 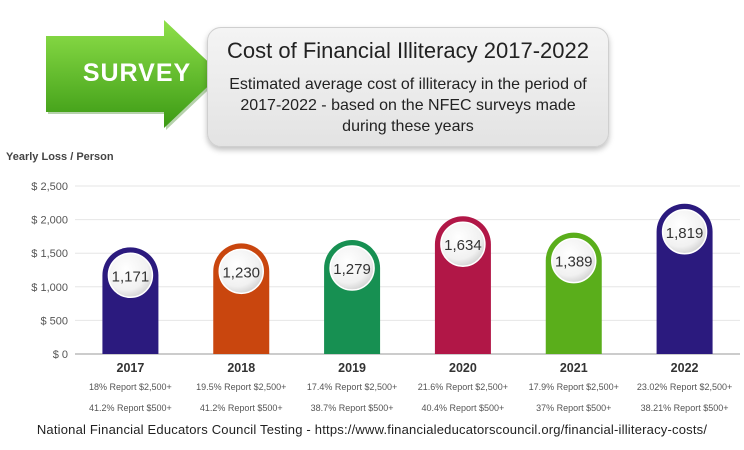 I want to click on annotation-500: 38.7% Report $500+, so click(x=352, y=408).